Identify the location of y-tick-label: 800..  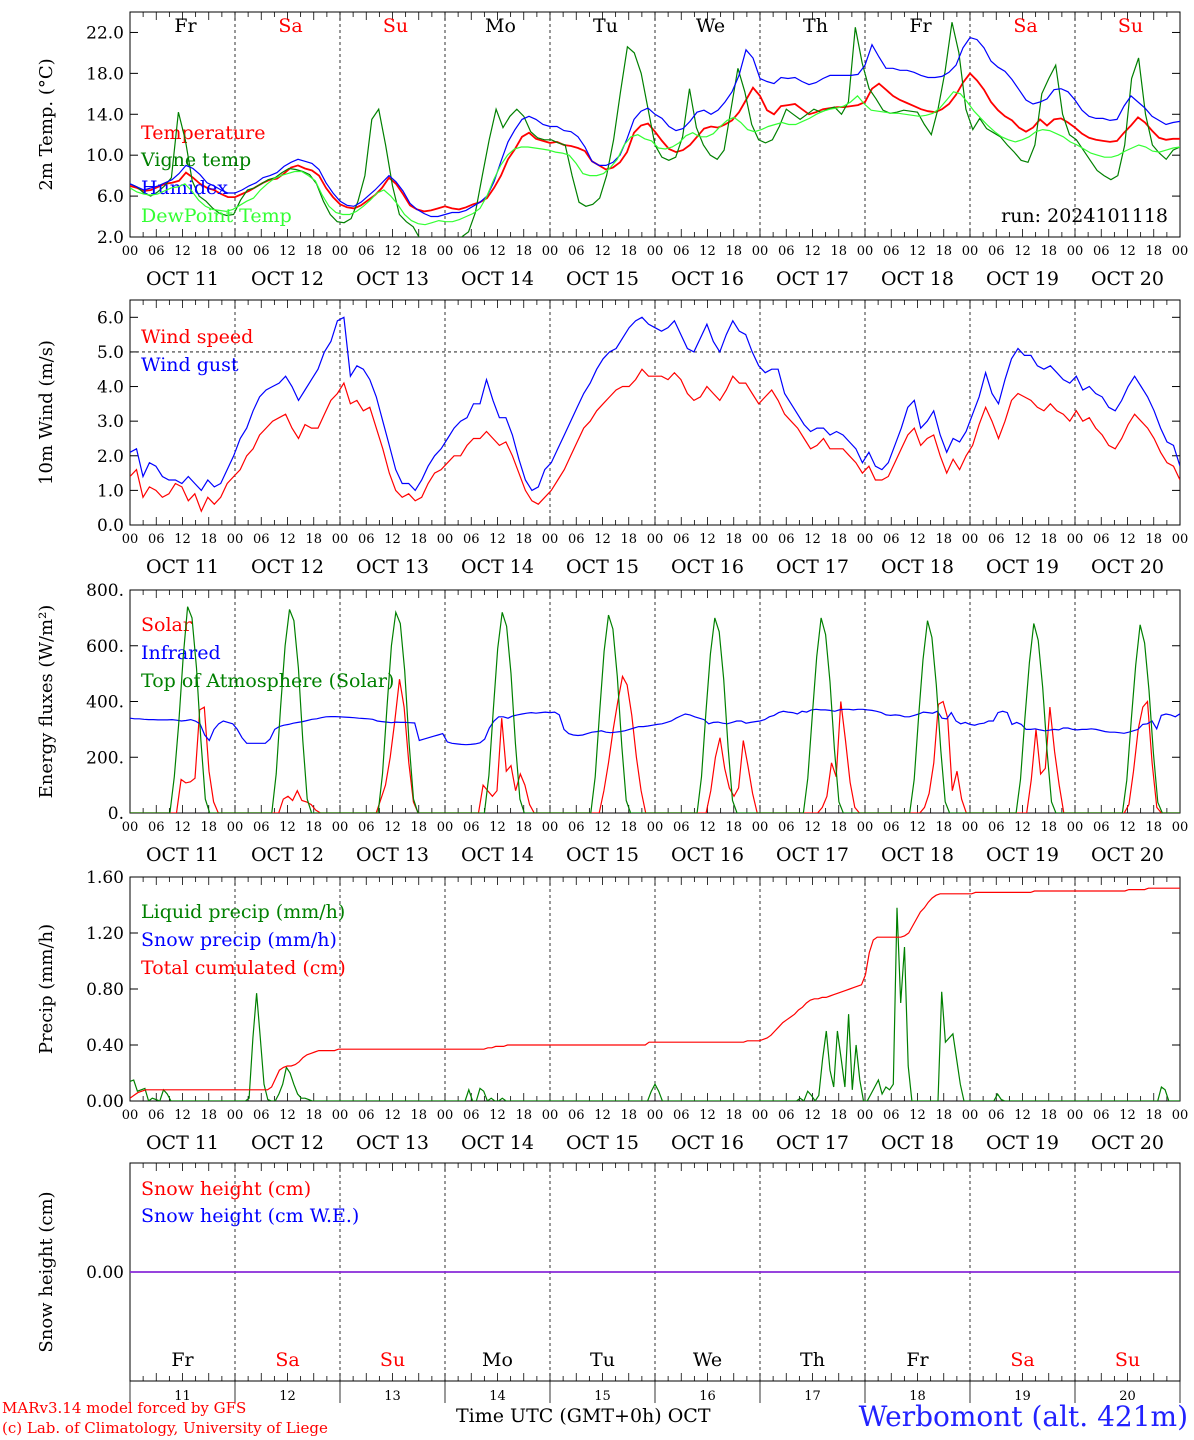
(105, 591).